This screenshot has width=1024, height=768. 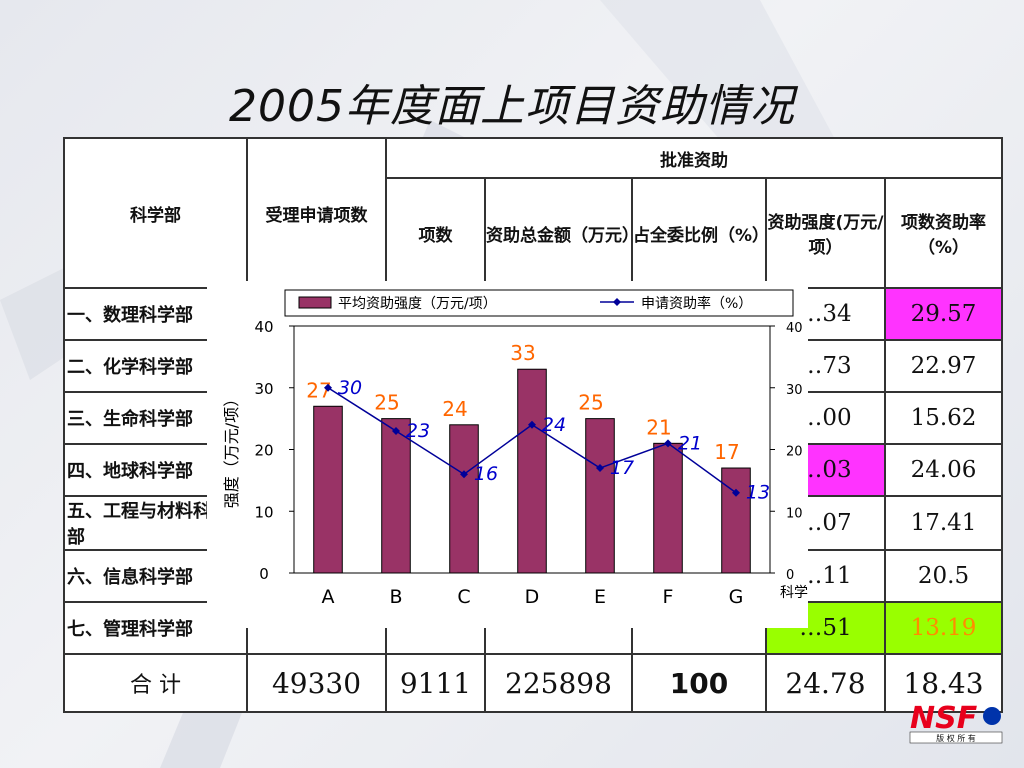 I want to click on total-count: 9111, so click(x=435, y=683).